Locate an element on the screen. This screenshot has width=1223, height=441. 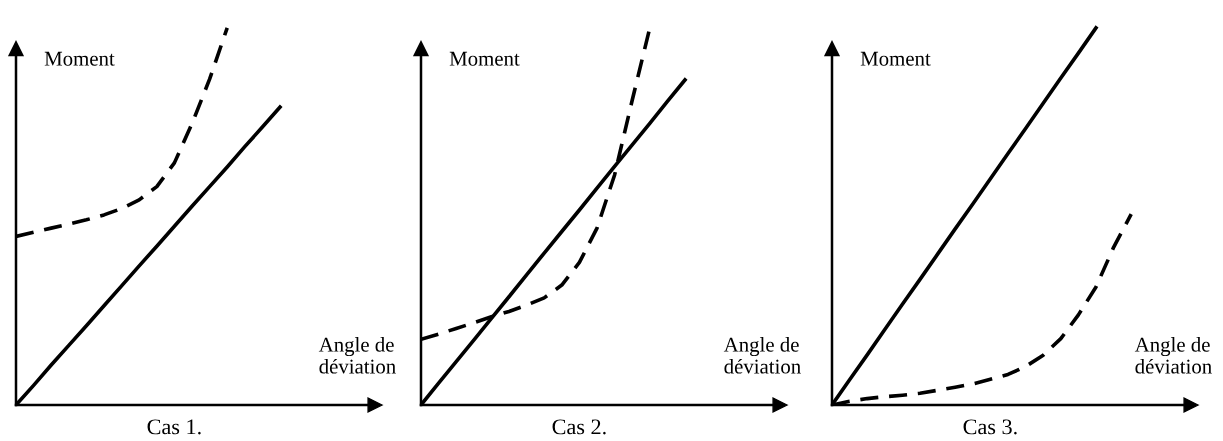
text: Cas 3. is located at coordinates (990, 427).